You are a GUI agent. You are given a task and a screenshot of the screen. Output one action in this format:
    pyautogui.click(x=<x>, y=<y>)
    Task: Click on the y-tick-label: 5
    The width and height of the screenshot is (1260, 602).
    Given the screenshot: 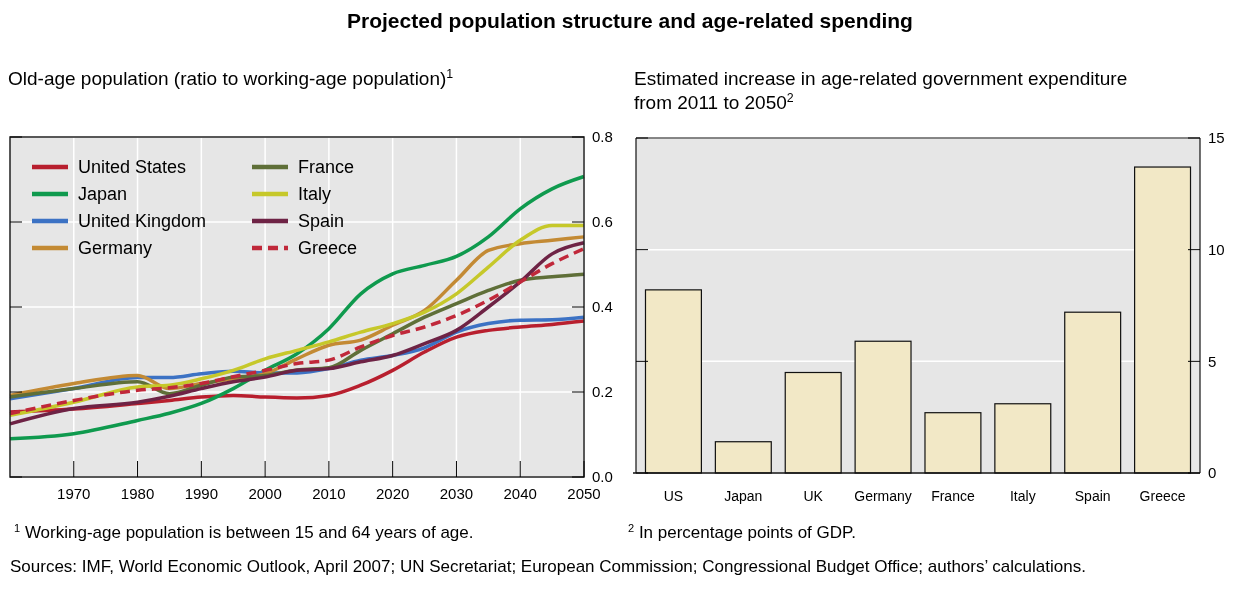 What is the action you would take?
    pyautogui.click(x=1212, y=361)
    